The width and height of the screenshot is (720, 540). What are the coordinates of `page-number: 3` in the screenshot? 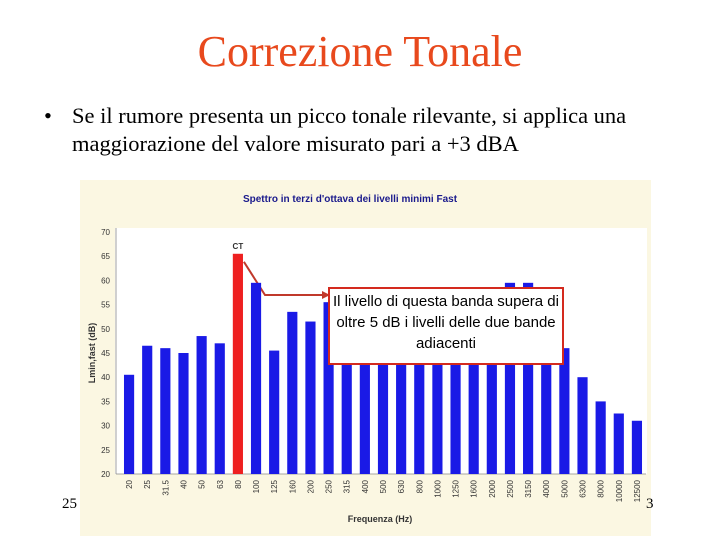 It's located at (650, 504).